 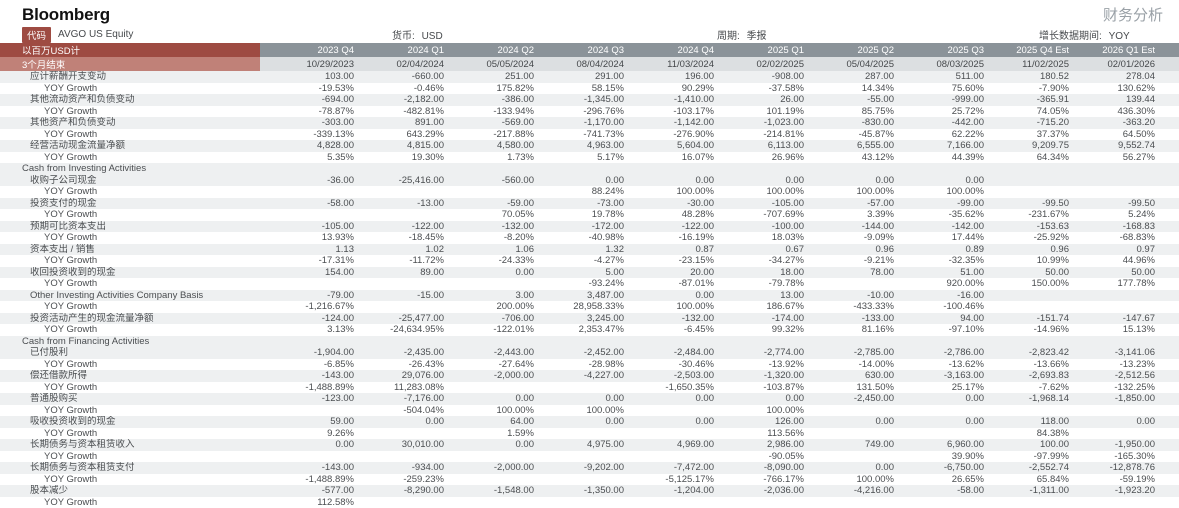 What do you see at coordinates (1030, 112) in the screenshot?
I see `cell-value: 74.05%` at bounding box center [1030, 112].